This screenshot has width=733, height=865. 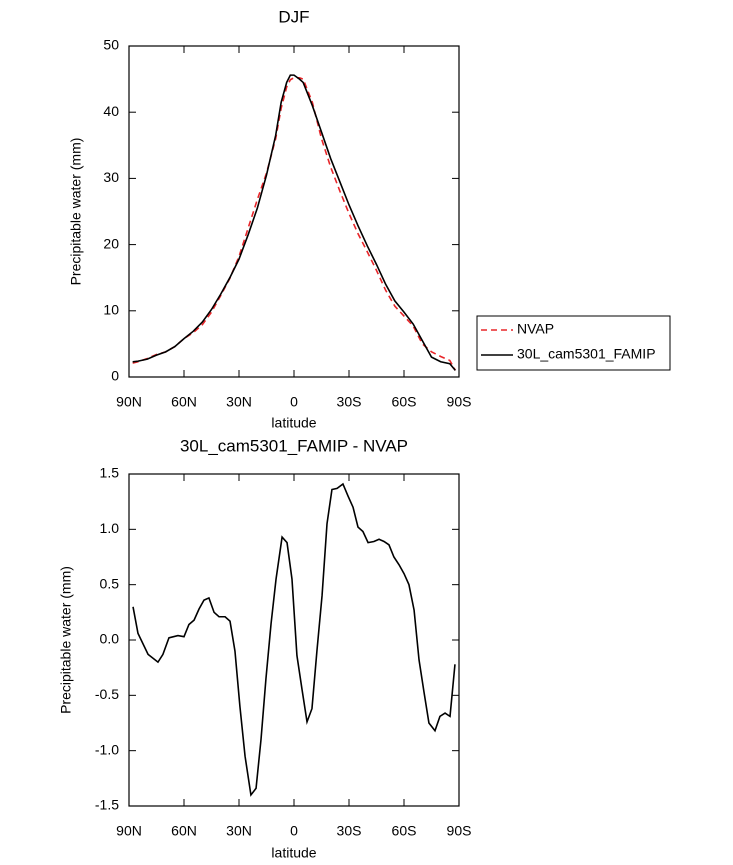 What do you see at coordinates (111, 111) in the screenshot?
I see `y-tick-label: 40` at bounding box center [111, 111].